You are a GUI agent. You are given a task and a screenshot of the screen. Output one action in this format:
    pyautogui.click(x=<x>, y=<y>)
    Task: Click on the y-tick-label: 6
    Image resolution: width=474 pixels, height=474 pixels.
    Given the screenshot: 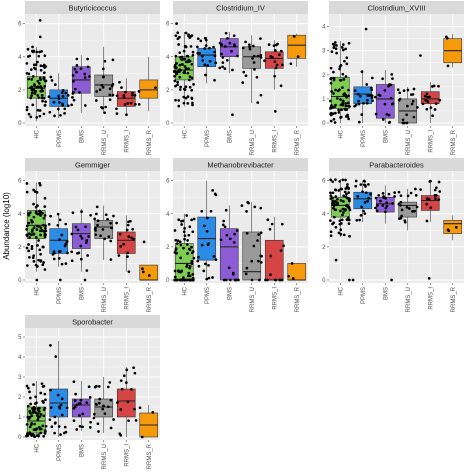 What is the action you would take?
    pyautogui.click(x=324, y=182)
    